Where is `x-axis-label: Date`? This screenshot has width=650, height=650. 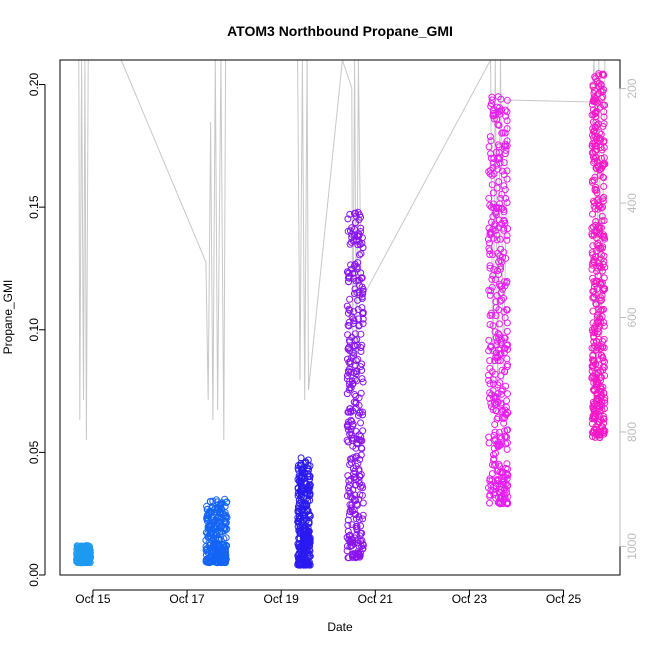
x-axis-label: Date is located at coordinates (340, 627).